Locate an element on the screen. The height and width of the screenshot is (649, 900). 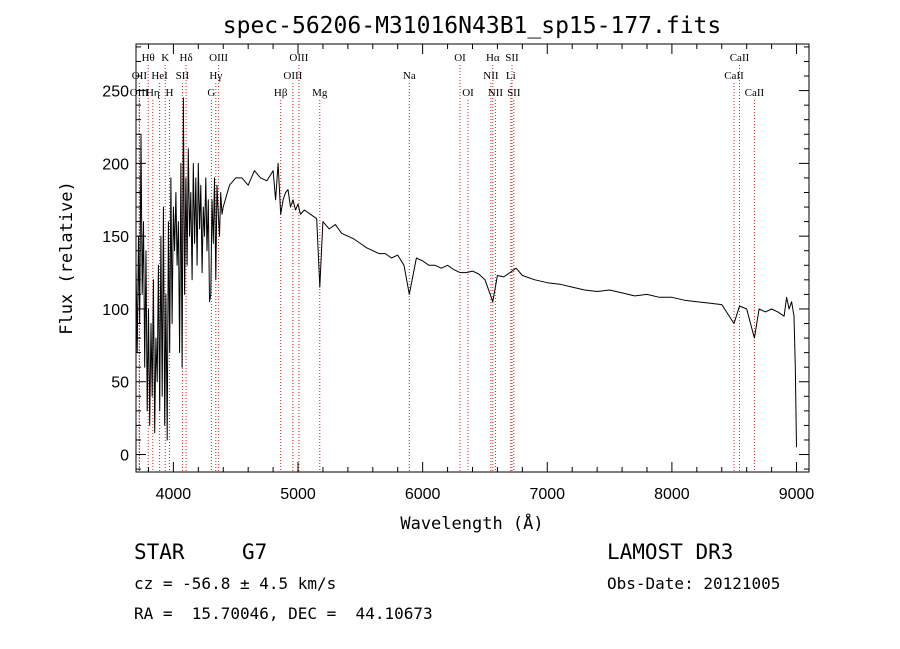
y-tick-label: 100 is located at coordinates (115, 310).